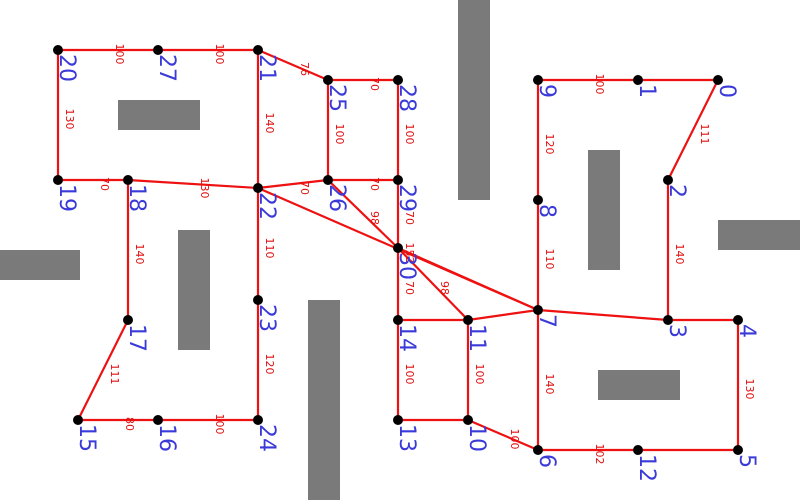 Image resolution: width=800 pixels, height=500 pixels. I want to click on node-label-26: 26, so click(336, 198).